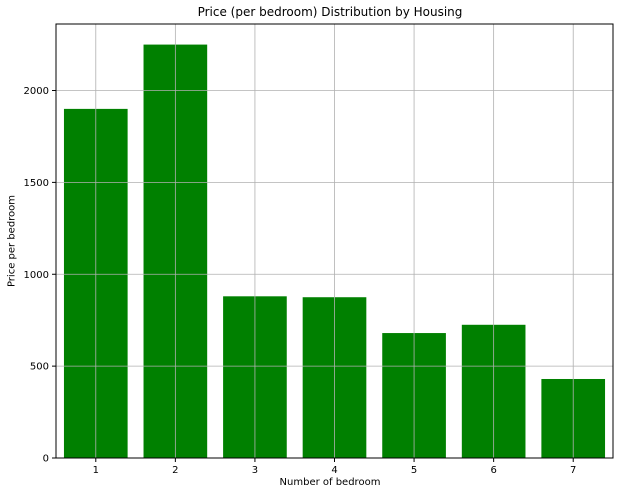 The width and height of the screenshot is (622, 496). I want to click on x-tick-label-3: 3, so click(255, 470).